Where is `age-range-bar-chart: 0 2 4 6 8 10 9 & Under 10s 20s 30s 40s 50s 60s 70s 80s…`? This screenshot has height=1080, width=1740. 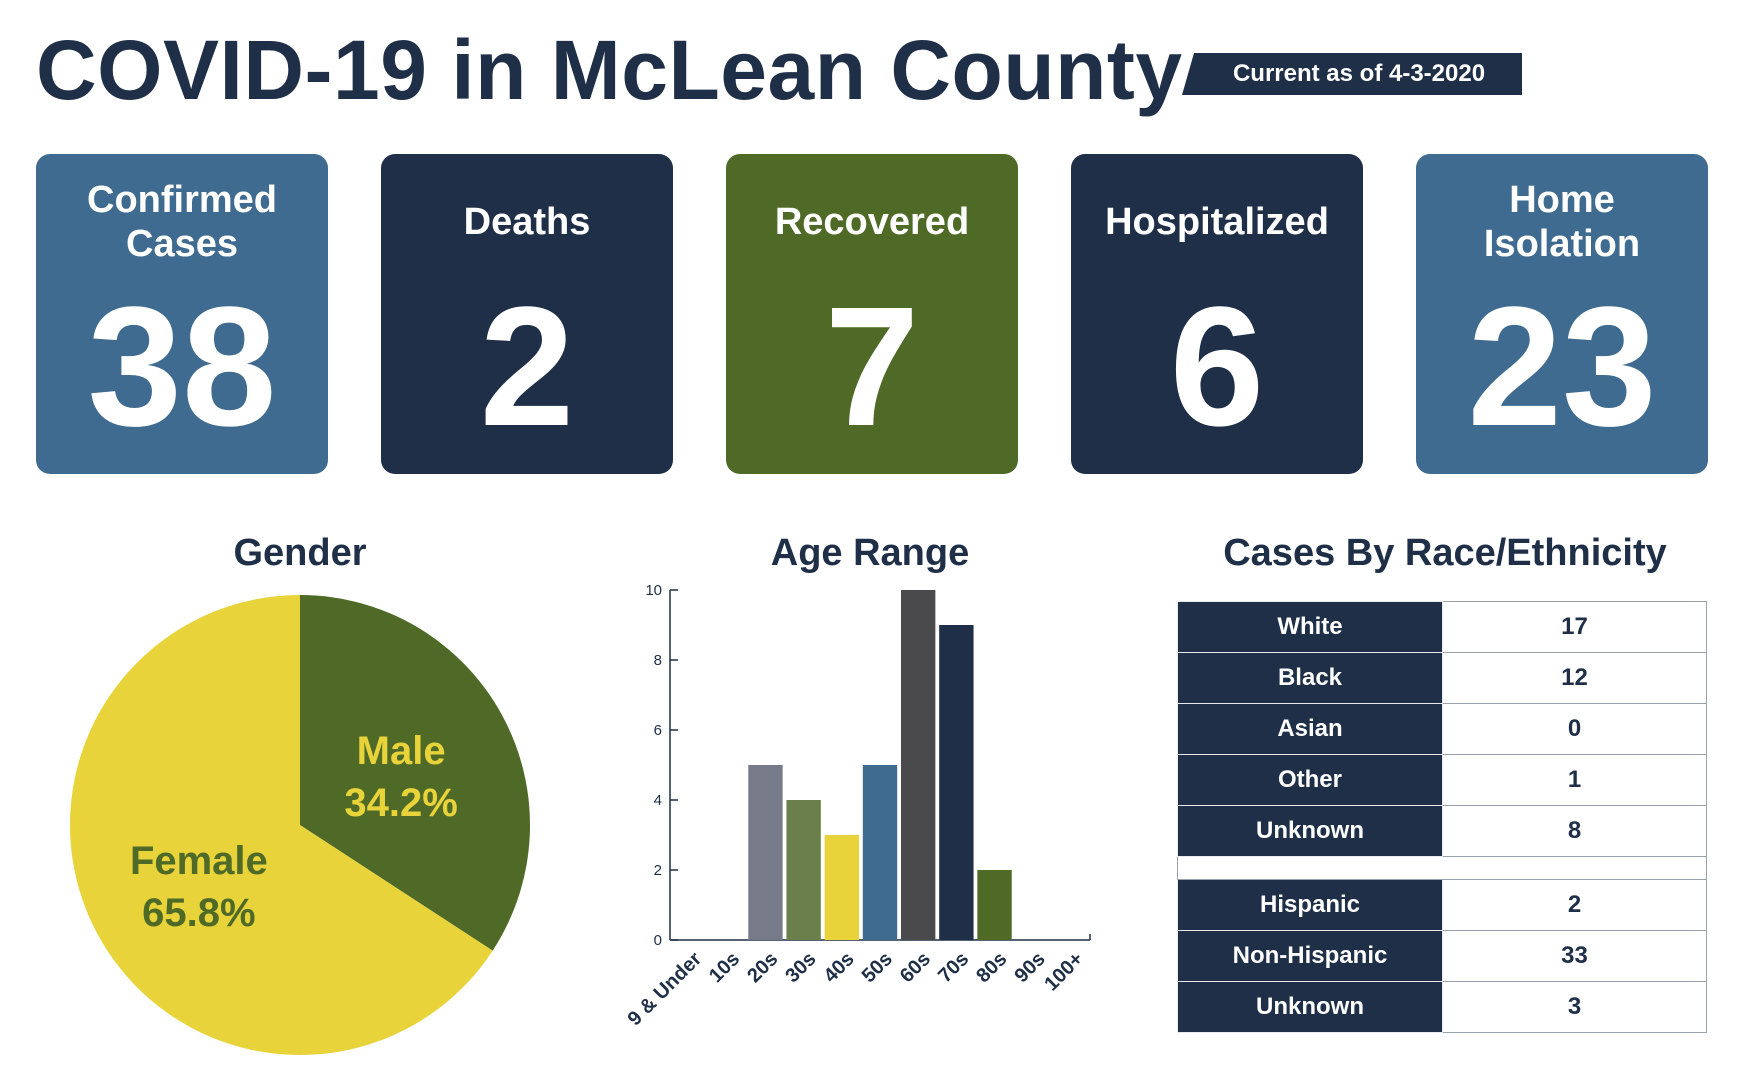
age-range-bar-chart: 0 2 4 6 8 10 9 & Under 10s 20s 30s 40s 50s 60s 70s 80s… is located at coordinates (857, 806).